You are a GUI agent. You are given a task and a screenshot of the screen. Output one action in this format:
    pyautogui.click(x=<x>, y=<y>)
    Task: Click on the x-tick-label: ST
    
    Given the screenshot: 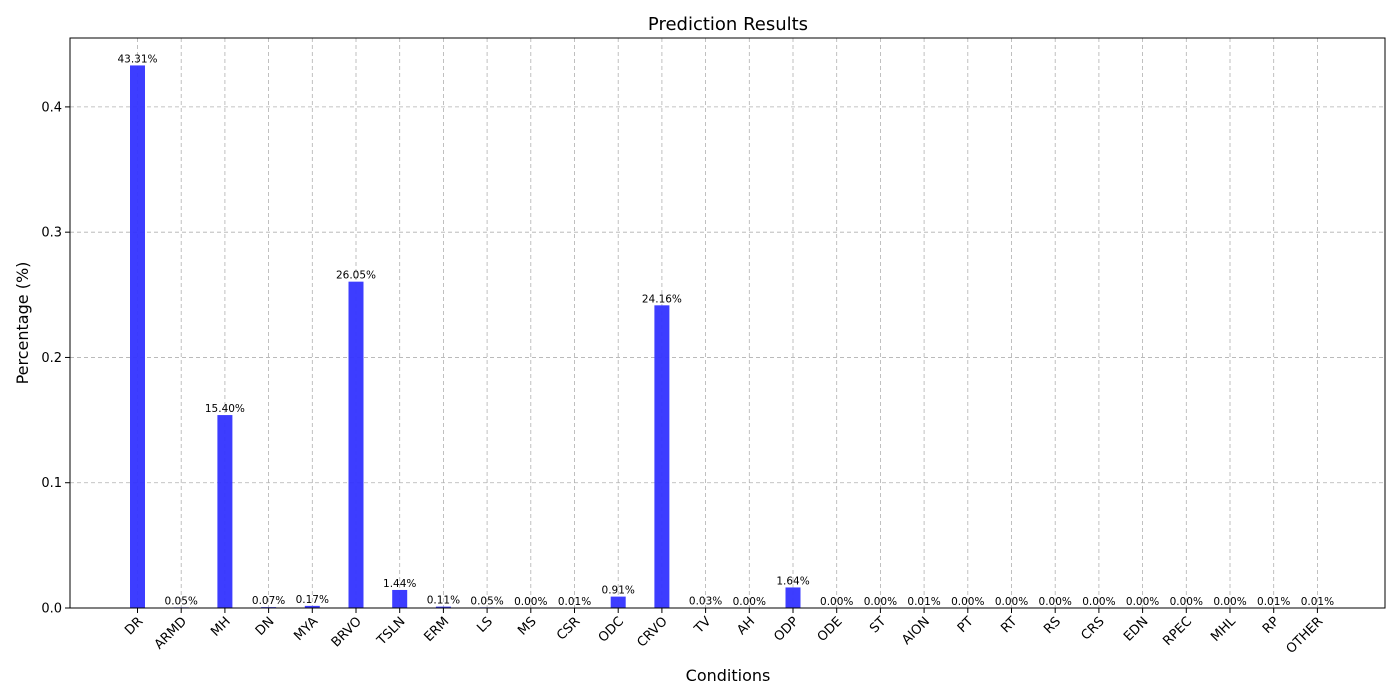 What is the action you would take?
    pyautogui.click(x=878, y=625)
    